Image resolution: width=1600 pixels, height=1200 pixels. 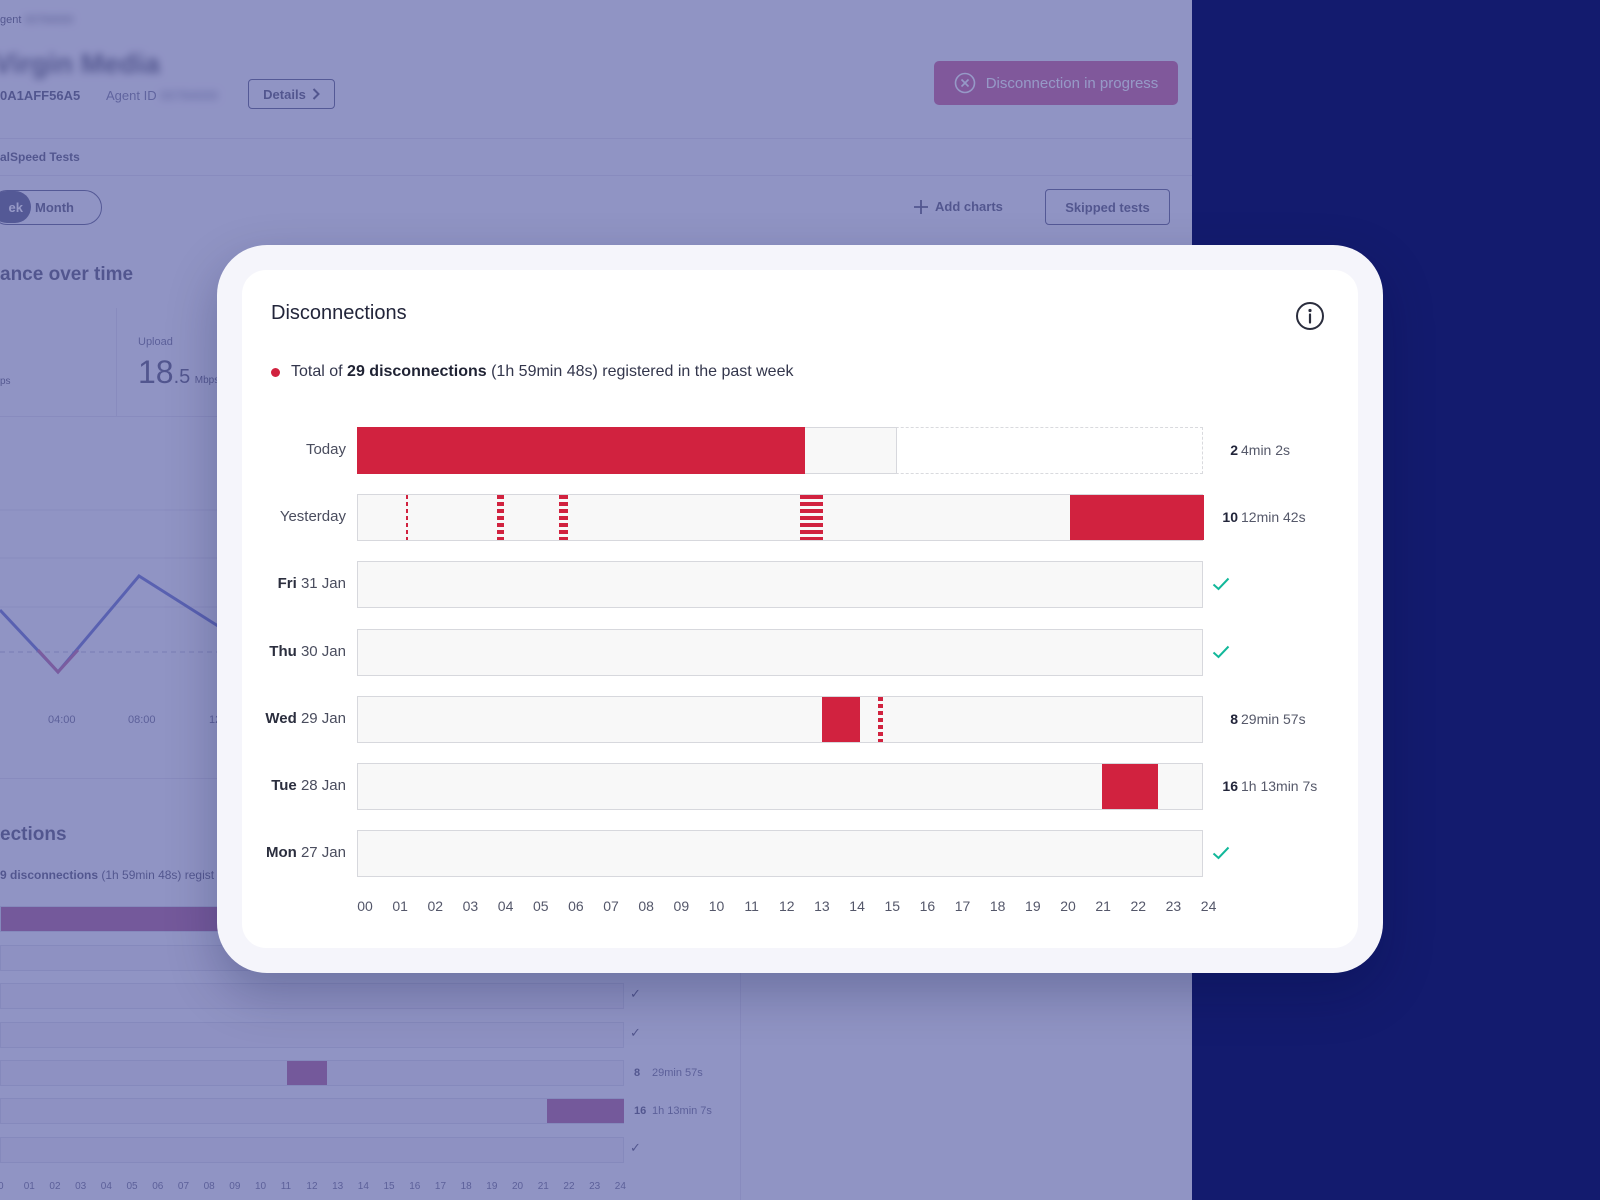 What do you see at coordinates (281, 853) in the screenshot?
I see `row-day: Mon` at bounding box center [281, 853].